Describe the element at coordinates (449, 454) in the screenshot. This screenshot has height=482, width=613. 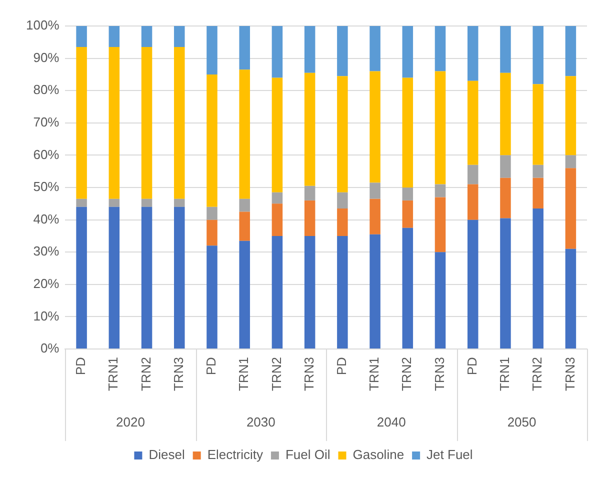
I see `legend-label: Jet Fuel` at that location.